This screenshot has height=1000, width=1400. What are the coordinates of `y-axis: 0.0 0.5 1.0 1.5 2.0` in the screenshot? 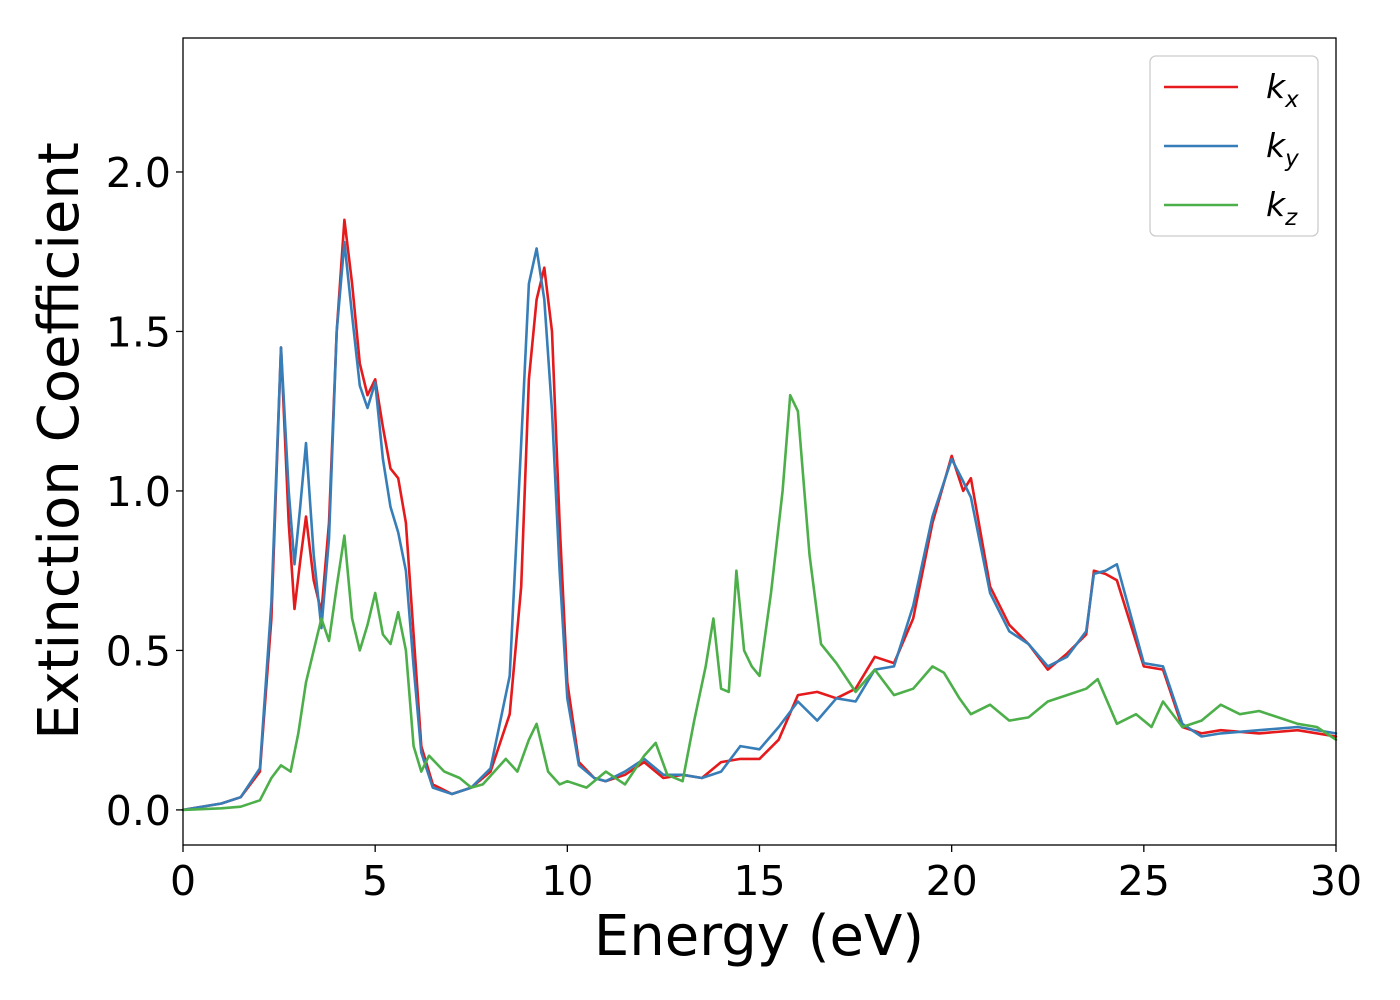 It's located at (144, 492).